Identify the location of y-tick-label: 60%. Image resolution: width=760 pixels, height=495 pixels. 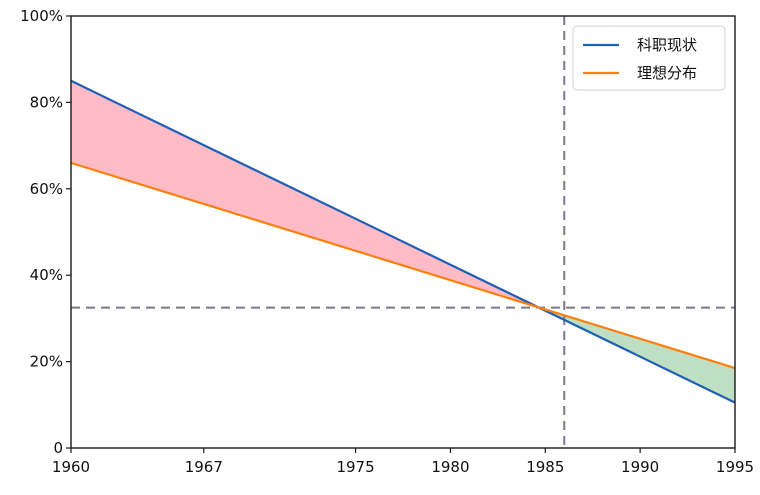
(46, 189).